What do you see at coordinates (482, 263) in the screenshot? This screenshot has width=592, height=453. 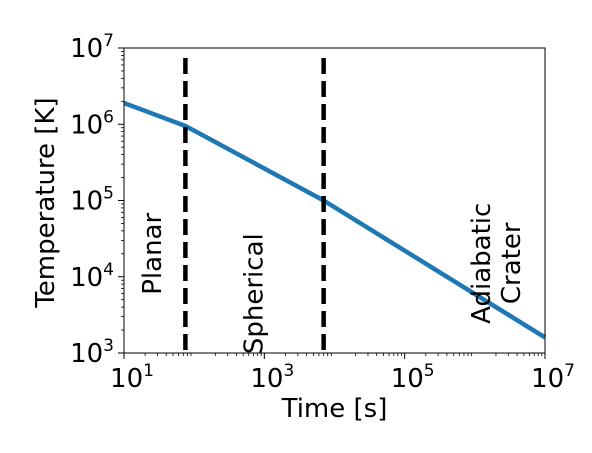 I see `region-label-line: Adiabatic` at bounding box center [482, 263].